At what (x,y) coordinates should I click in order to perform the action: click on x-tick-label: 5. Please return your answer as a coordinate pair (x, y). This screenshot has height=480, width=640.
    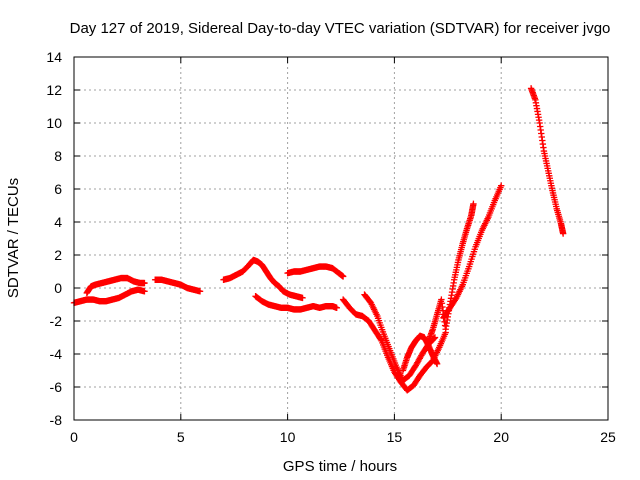
    Looking at the image, I should click on (181, 437).